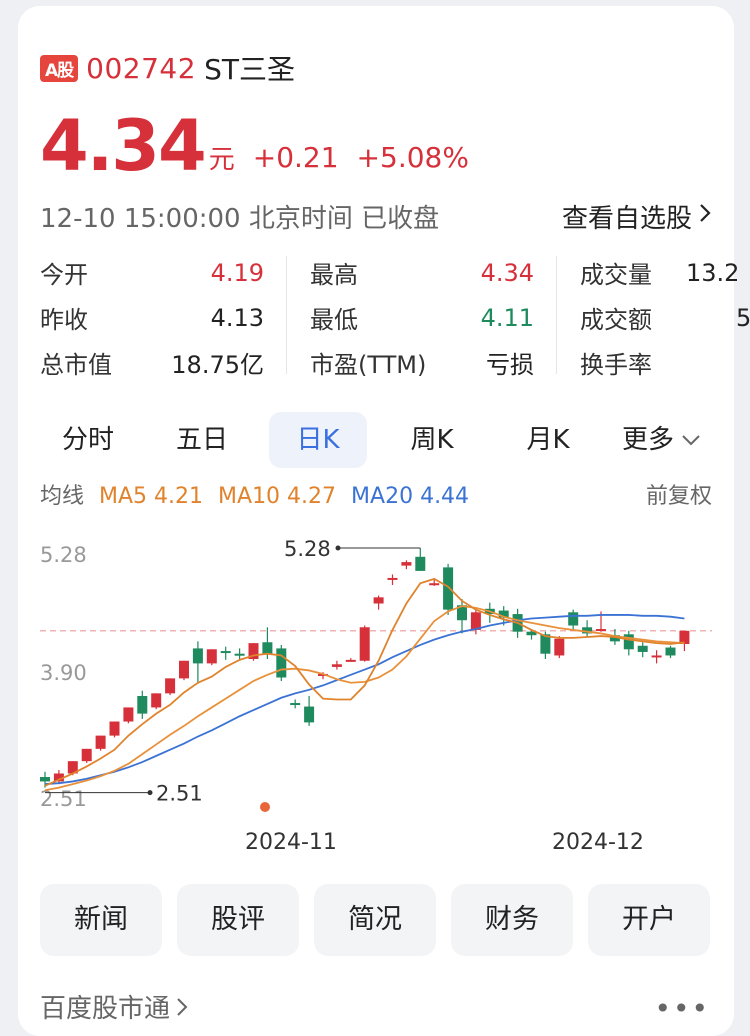 This screenshot has height=1036, width=750. I want to click on ma-legend: 均线 MA5 4.21 MA10 4.27 MA20 4.44 前复权, so click(376, 493).